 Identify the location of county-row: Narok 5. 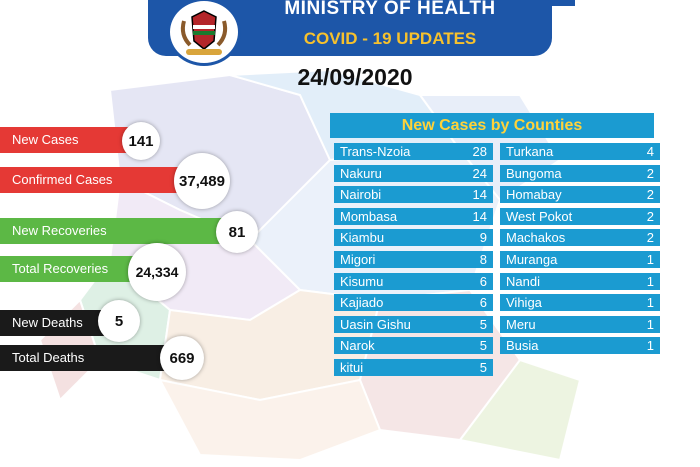
(413, 346).